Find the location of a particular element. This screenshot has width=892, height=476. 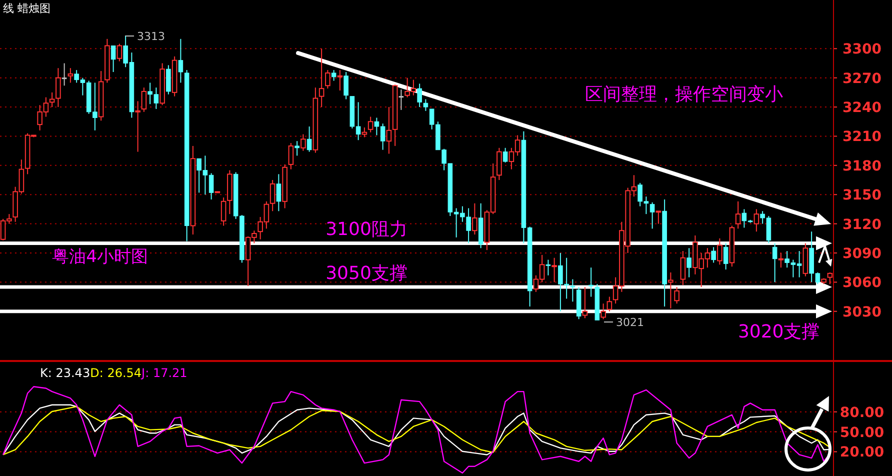

y-tick-label: 3270 is located at coordinates (862, 78).